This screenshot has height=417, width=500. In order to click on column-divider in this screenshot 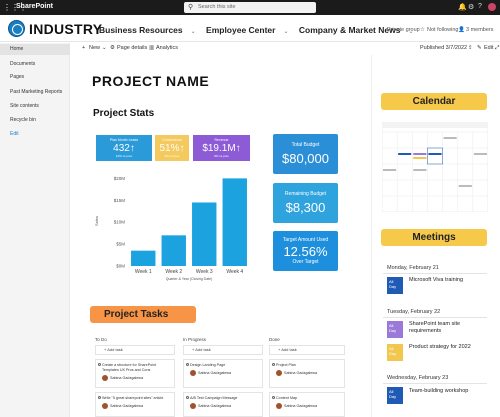, I will do `click(371, 236)`.